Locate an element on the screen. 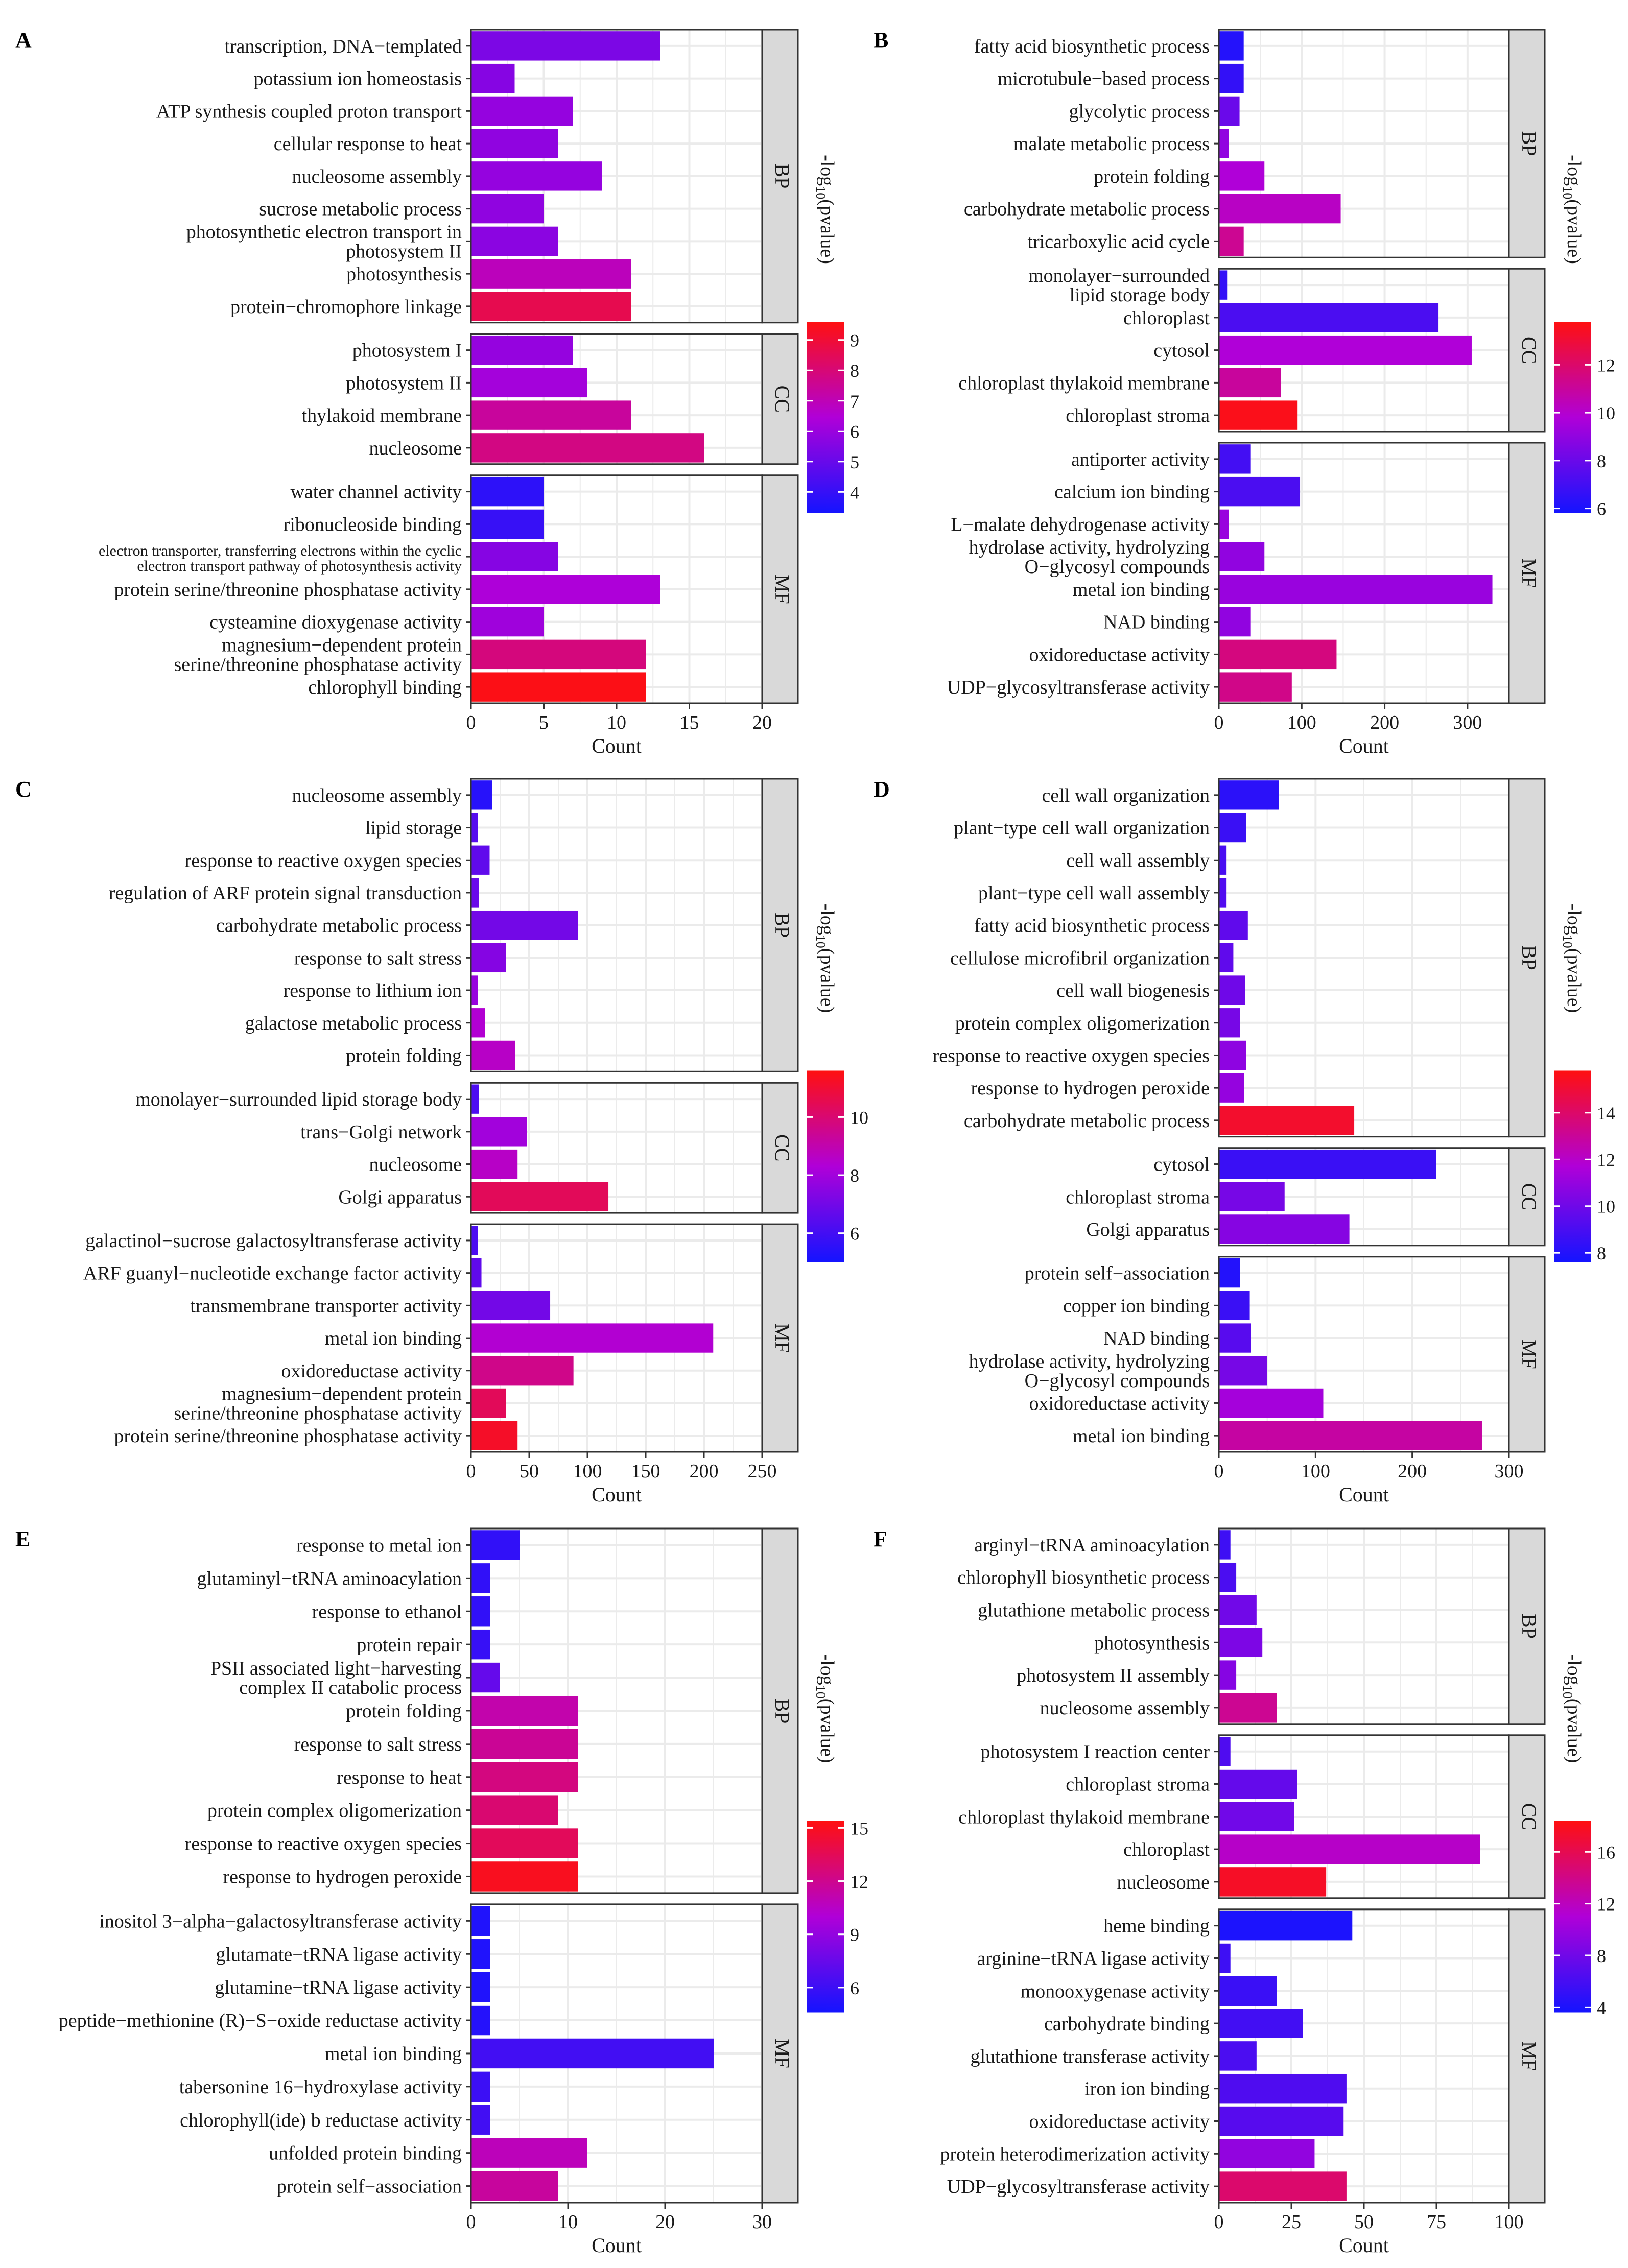 This screenshot has width=1628, height=2268. category-label: cysteamine dioxygenase activity is located at coordinates (335, 622).